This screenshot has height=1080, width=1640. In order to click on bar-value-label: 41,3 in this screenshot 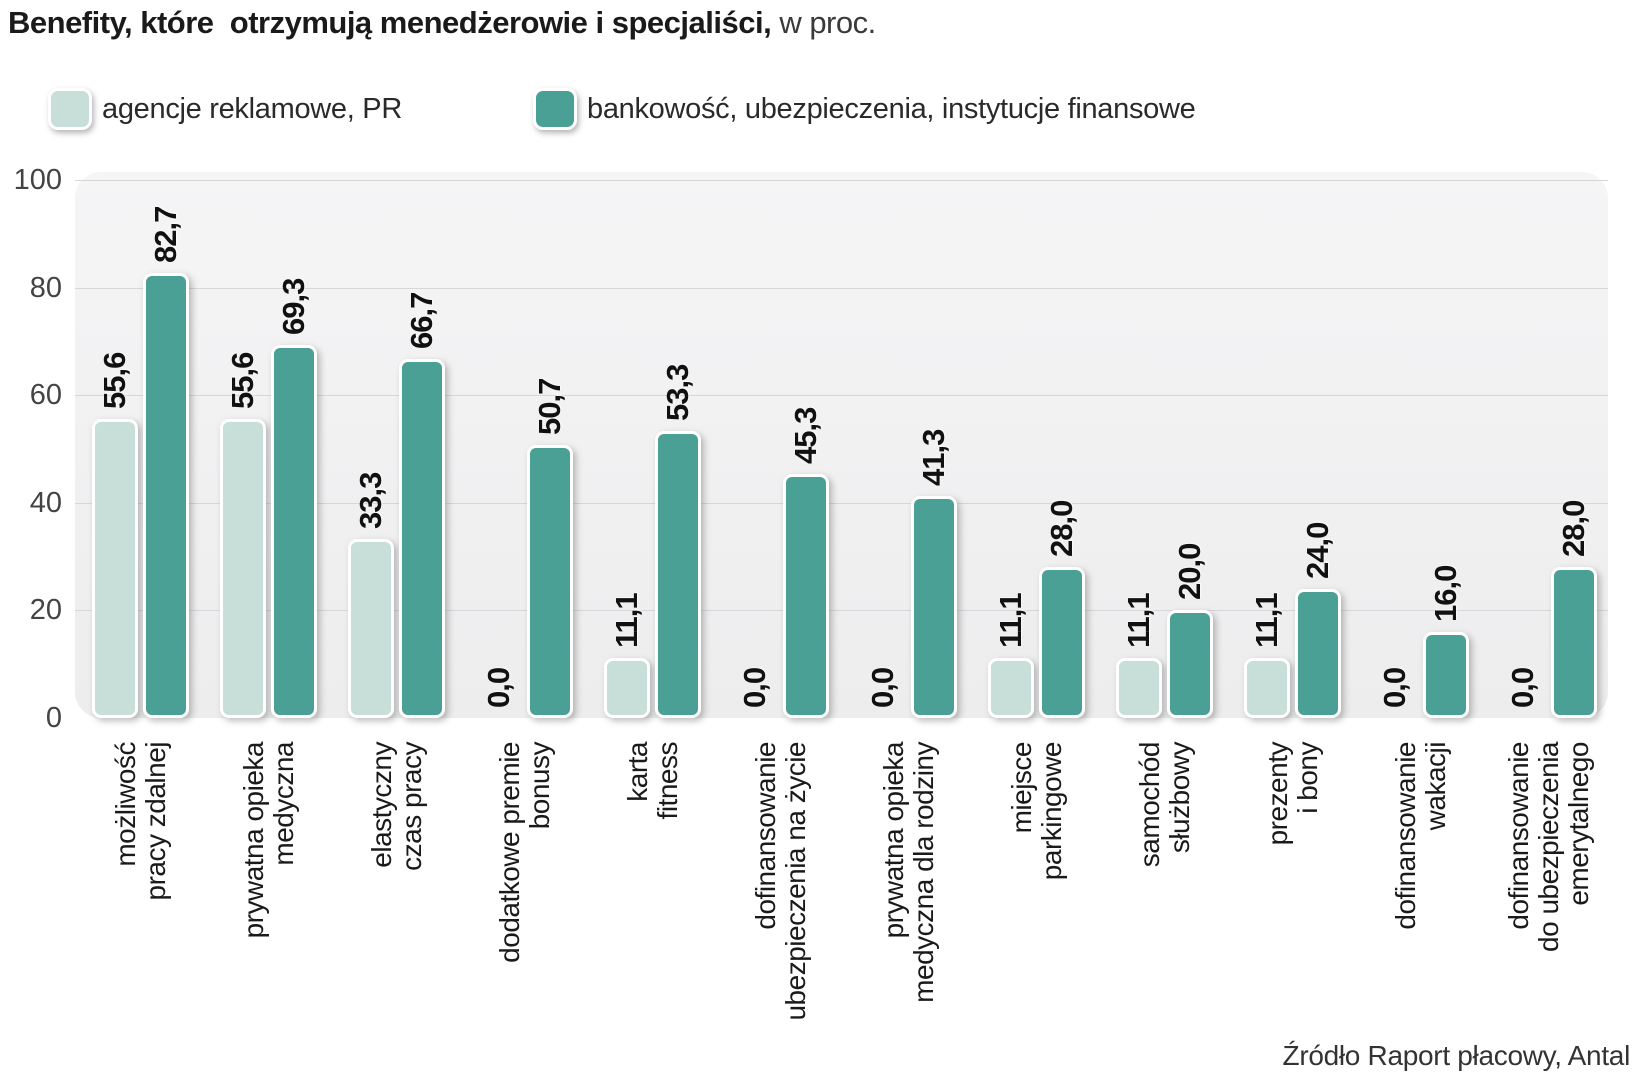, I will do `click(933, 457)`.